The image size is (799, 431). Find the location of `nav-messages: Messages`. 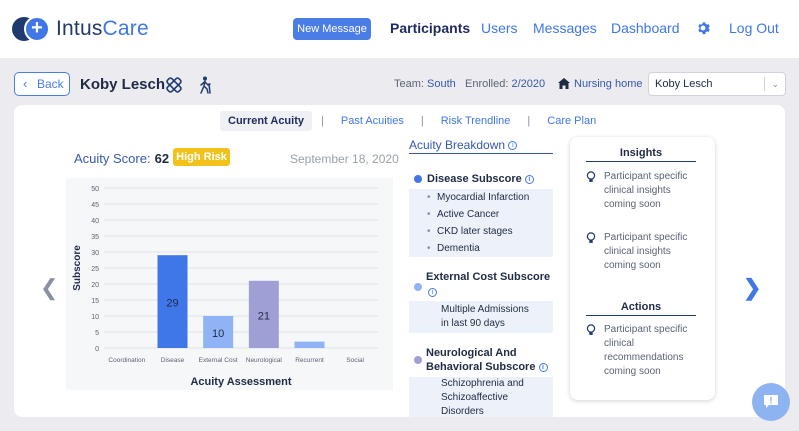

nav-messages: Messages is located at coordinates (565, 28).